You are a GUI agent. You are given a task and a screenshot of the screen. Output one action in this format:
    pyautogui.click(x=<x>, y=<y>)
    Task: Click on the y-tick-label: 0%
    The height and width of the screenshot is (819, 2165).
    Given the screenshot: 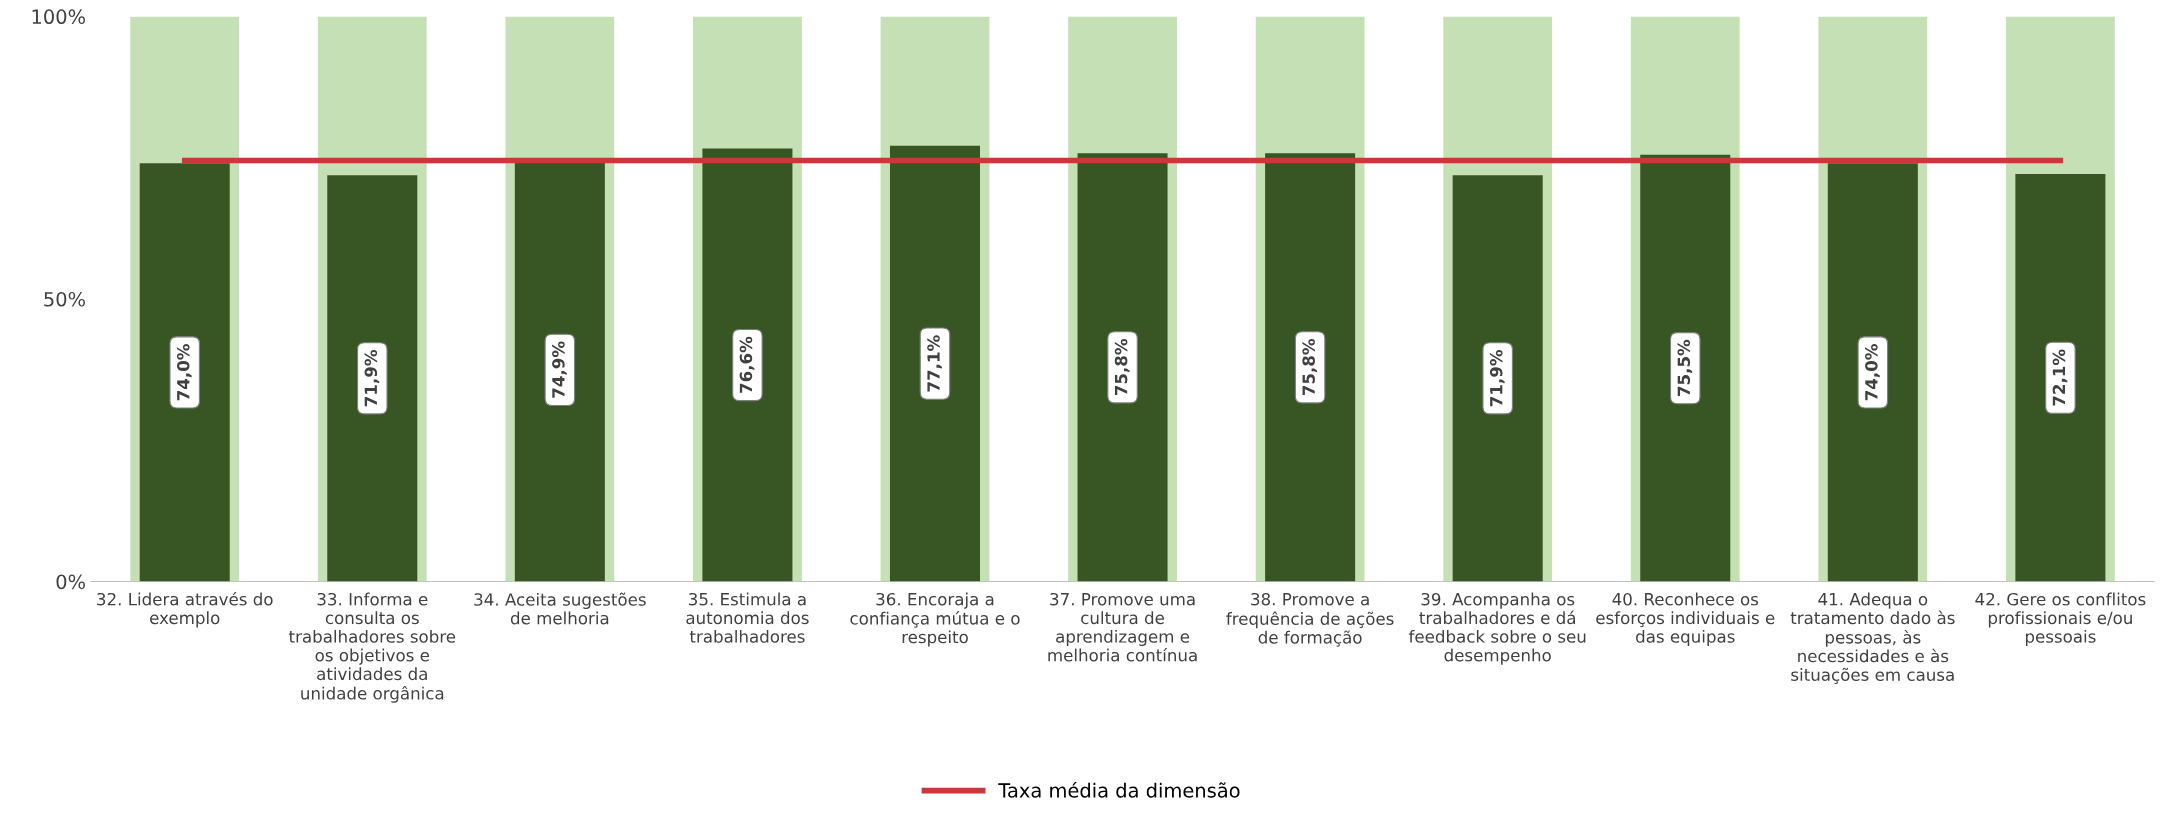 What is the action you would take?
    pyautogui.click(x=70, y=582)
    